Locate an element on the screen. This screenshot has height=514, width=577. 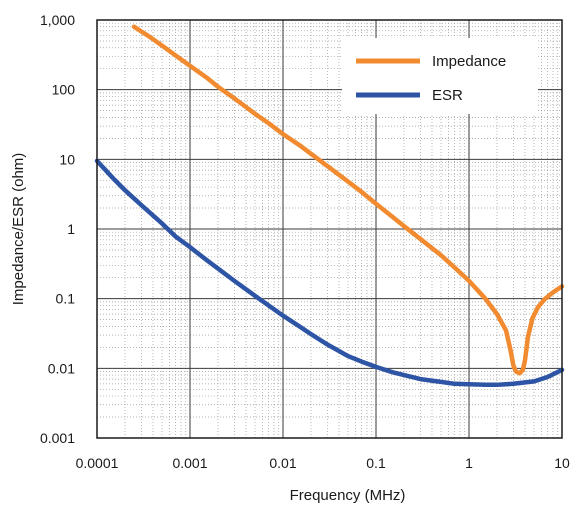
y-tick-label: 10 is located at coordinates (67, 159).